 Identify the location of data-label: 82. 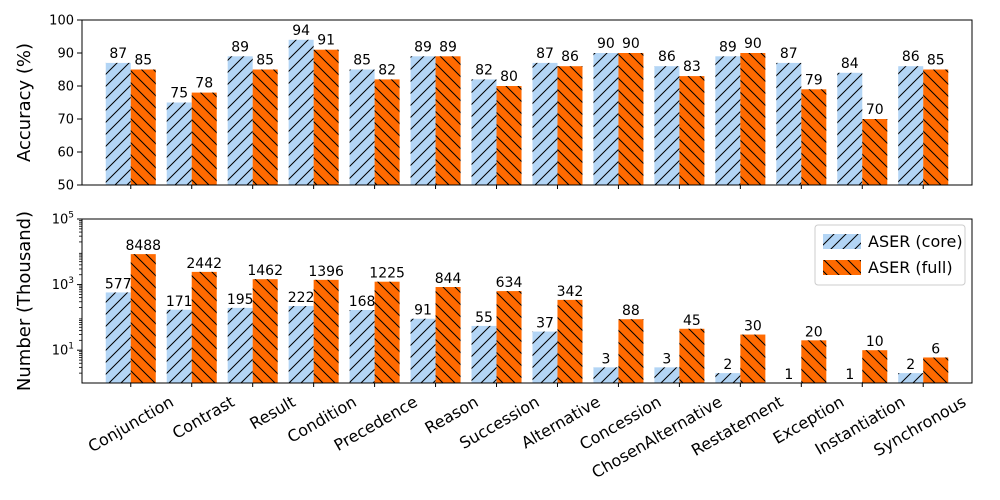
(387, 70).